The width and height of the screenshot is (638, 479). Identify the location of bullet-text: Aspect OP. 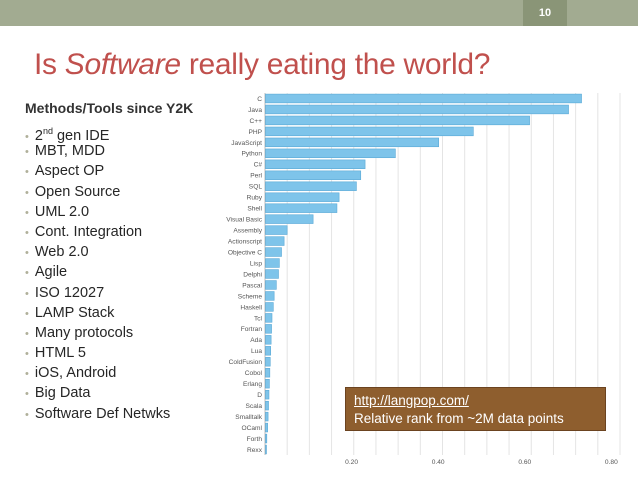
(69, 171).